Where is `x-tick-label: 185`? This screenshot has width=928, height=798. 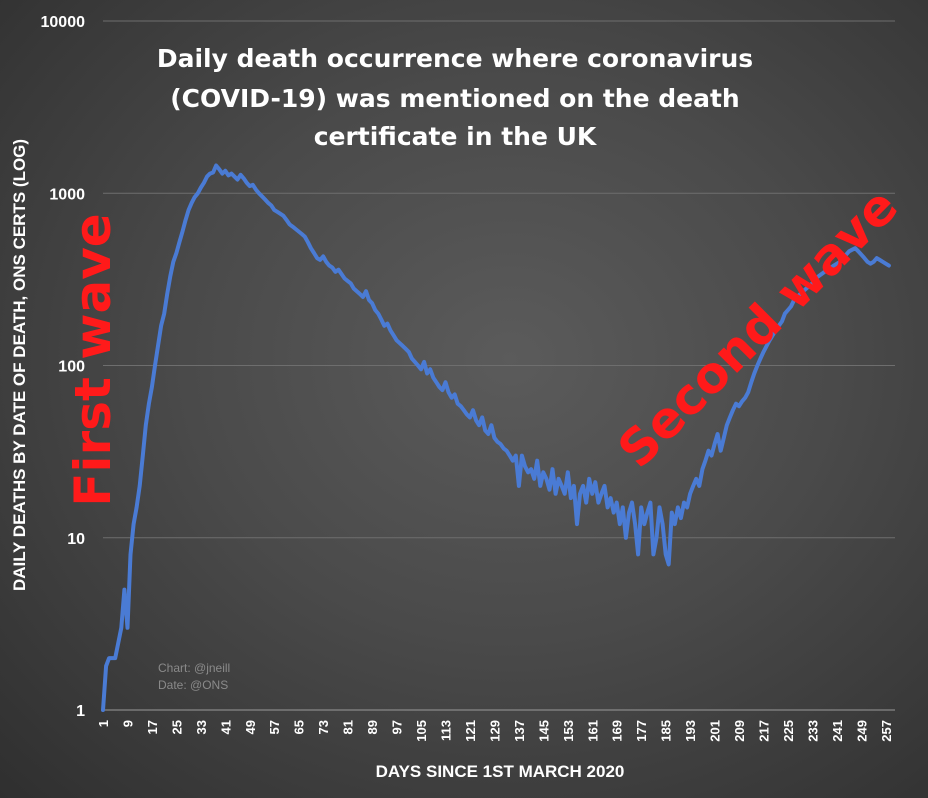
x-tick-label: 185 is located at coordinates (666, 731).